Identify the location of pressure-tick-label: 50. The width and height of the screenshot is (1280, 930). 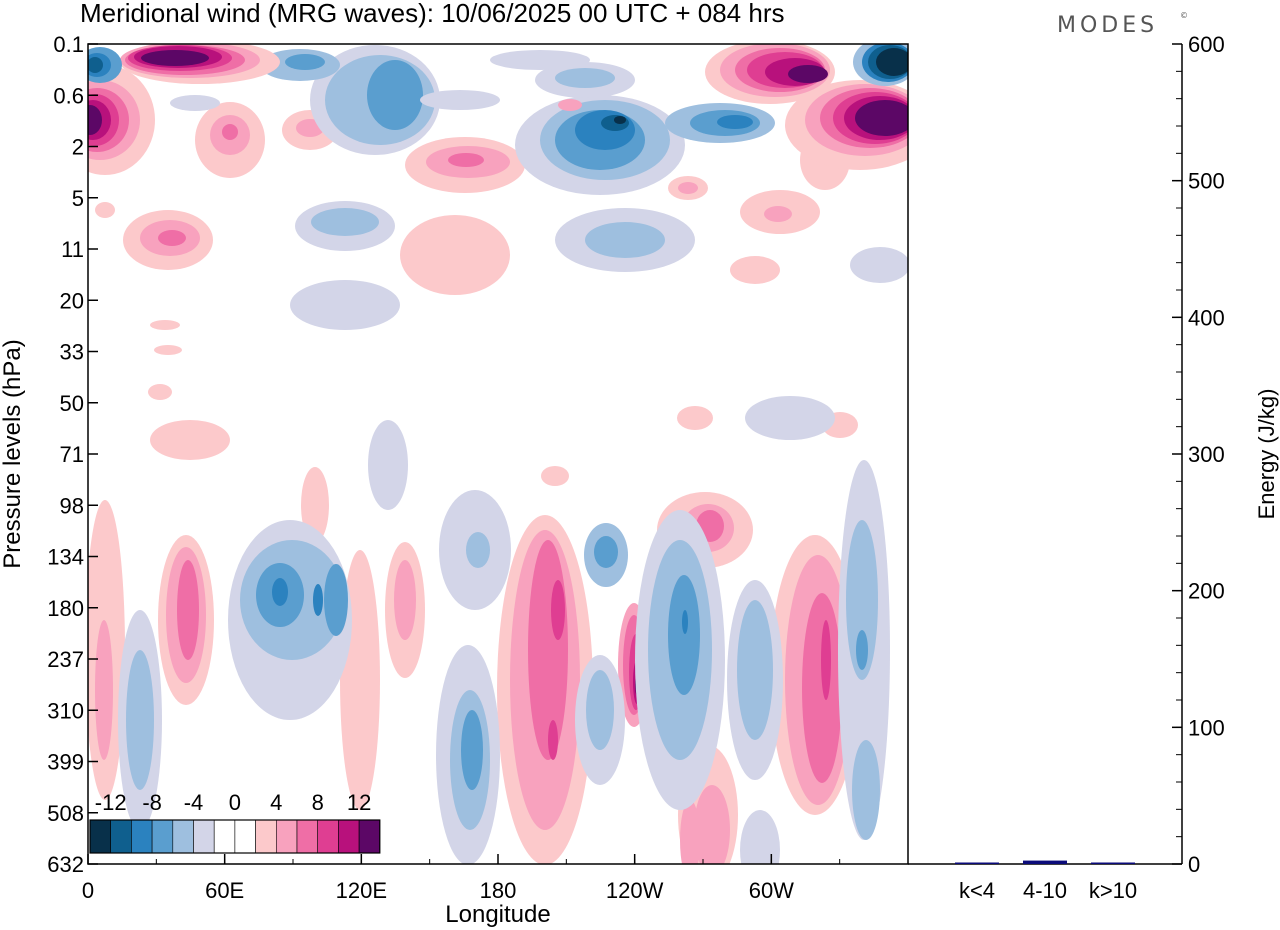
(72, 403).